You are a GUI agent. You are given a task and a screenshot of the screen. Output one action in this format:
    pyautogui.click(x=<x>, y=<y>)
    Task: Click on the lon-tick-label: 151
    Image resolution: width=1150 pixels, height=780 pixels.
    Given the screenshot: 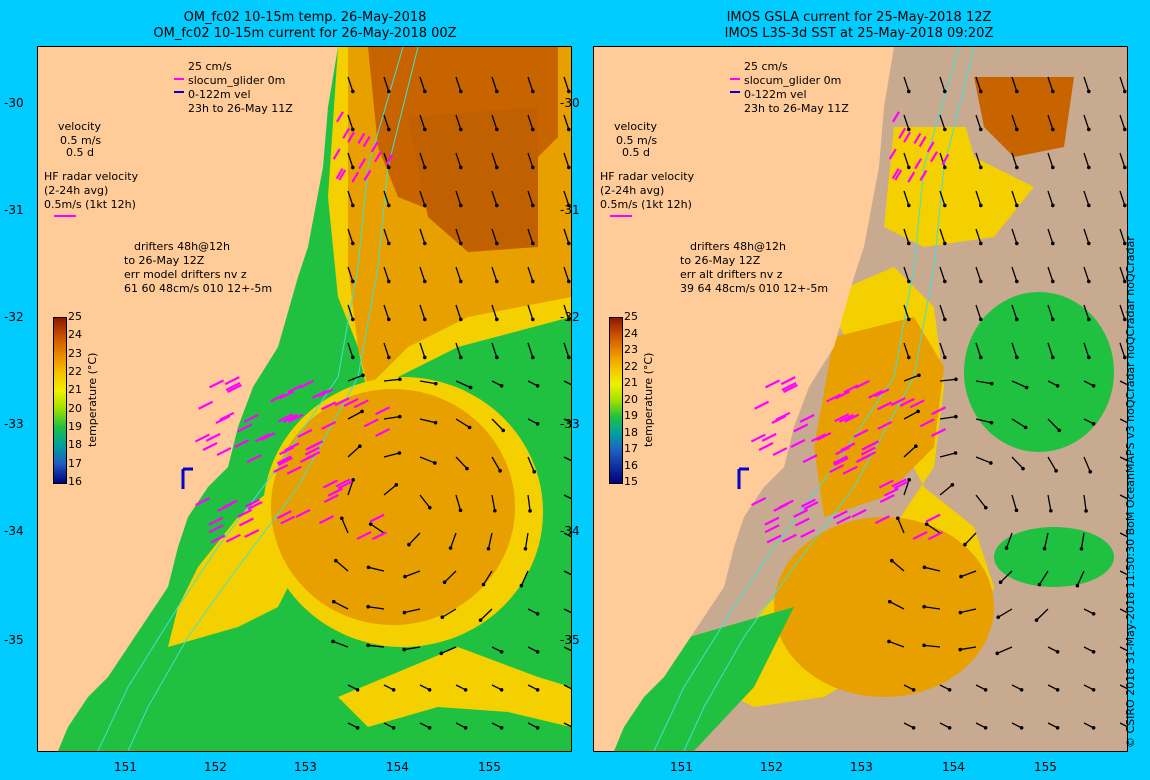 What is the action you would take?
    pyautogui.click(x=125, y=767)
    